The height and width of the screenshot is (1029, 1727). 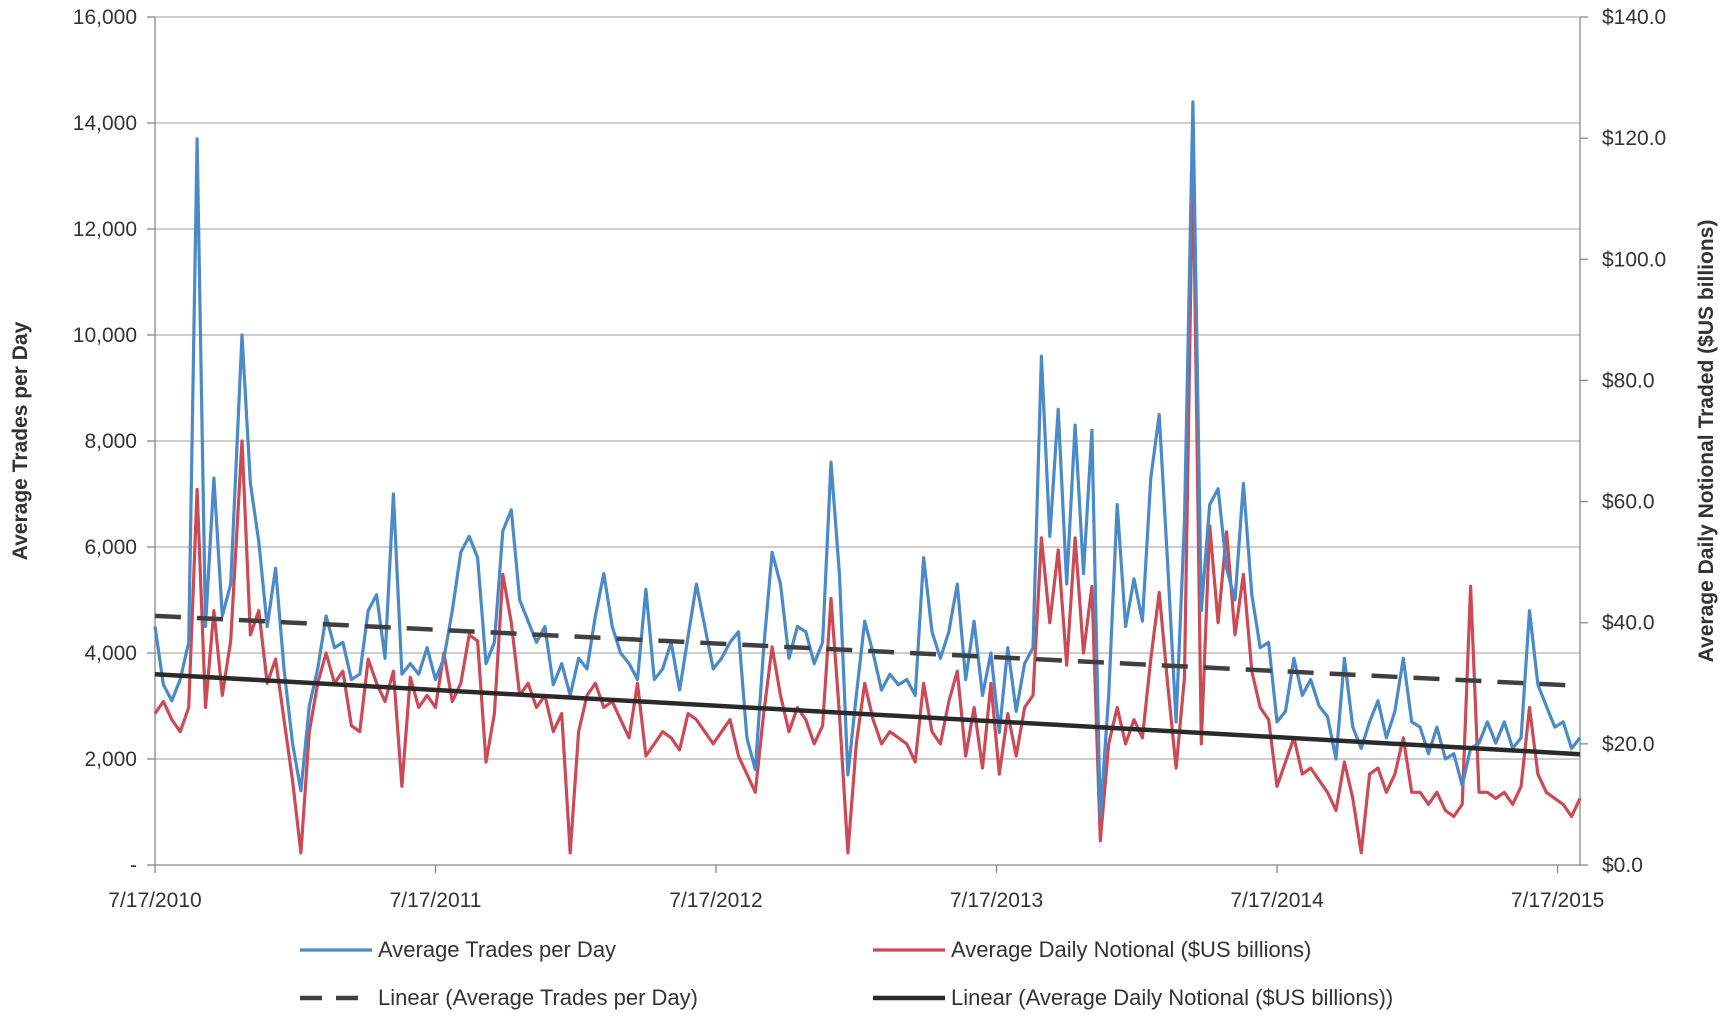 What do you see at coordinates (436, 900) in the screenshot?
I see `x-tick-label-1: 7/17/2011` at bounding box center [436, 900].